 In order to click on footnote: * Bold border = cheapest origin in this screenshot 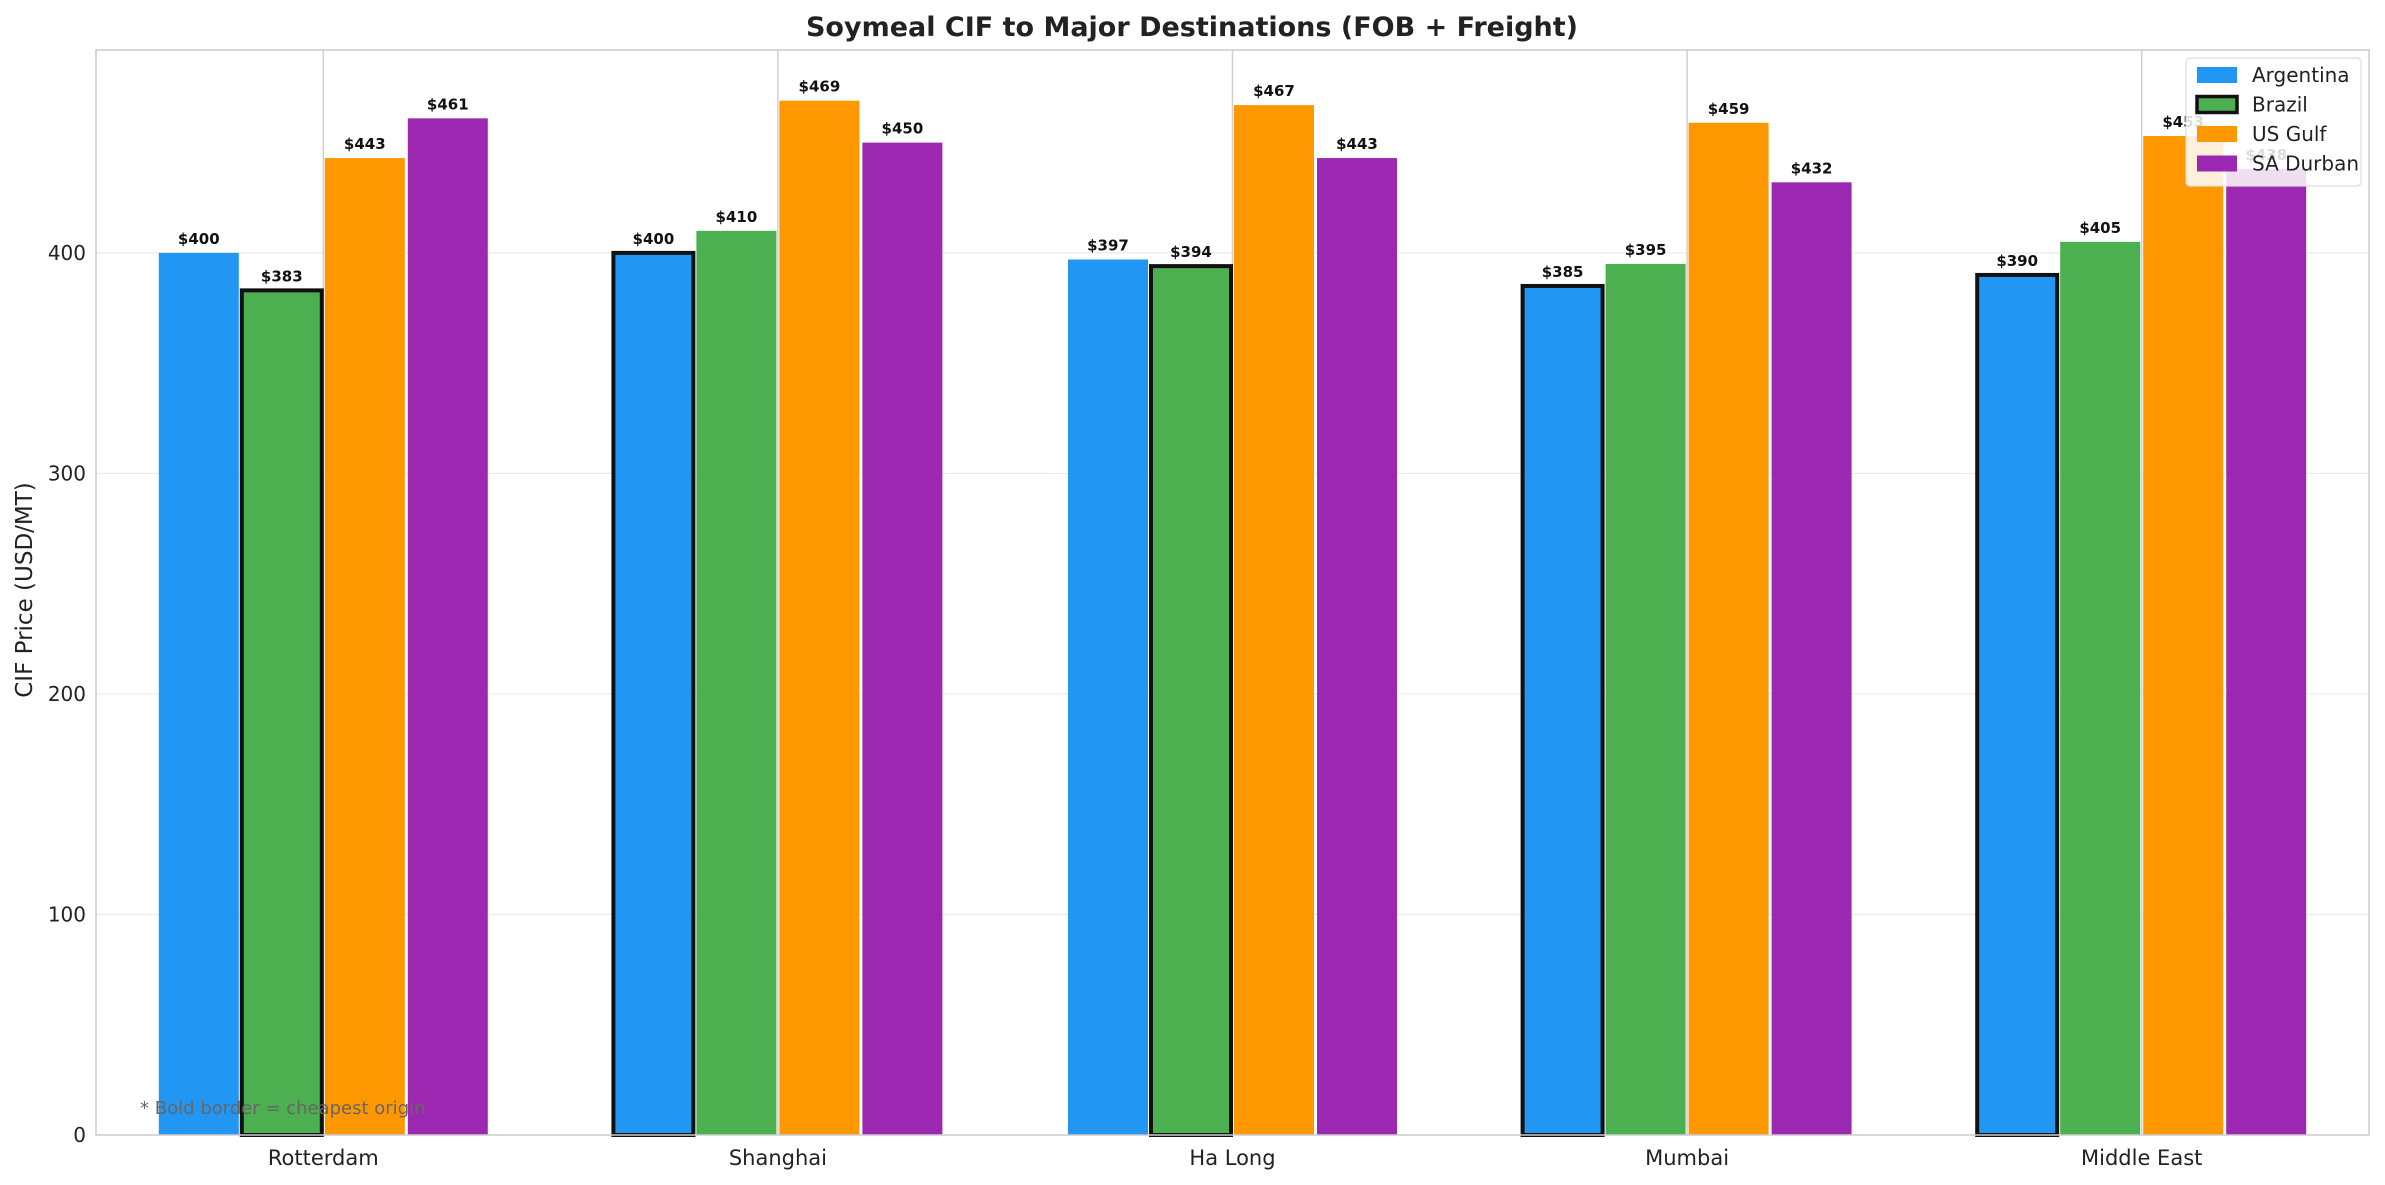, I will do `click(283, 1108)`.